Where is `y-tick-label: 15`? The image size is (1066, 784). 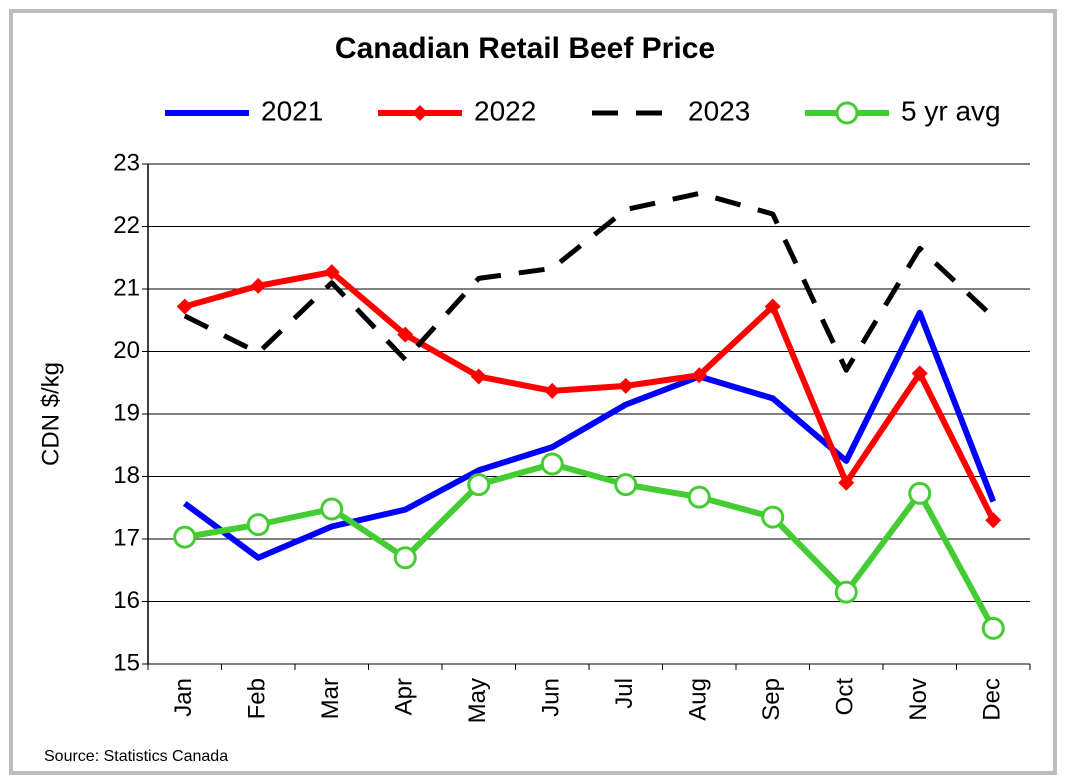
y-tick-label: 15 is located at coordinates (126, 662).